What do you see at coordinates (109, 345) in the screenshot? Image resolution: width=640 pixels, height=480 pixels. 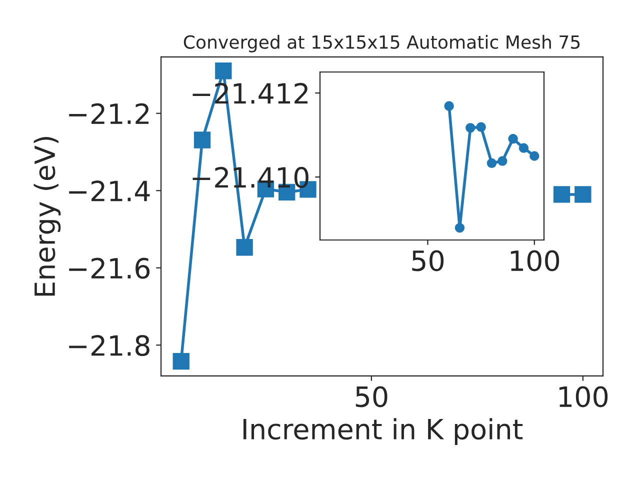 I see `y-tick-label: −21.8` at bounding box center [109, 345].